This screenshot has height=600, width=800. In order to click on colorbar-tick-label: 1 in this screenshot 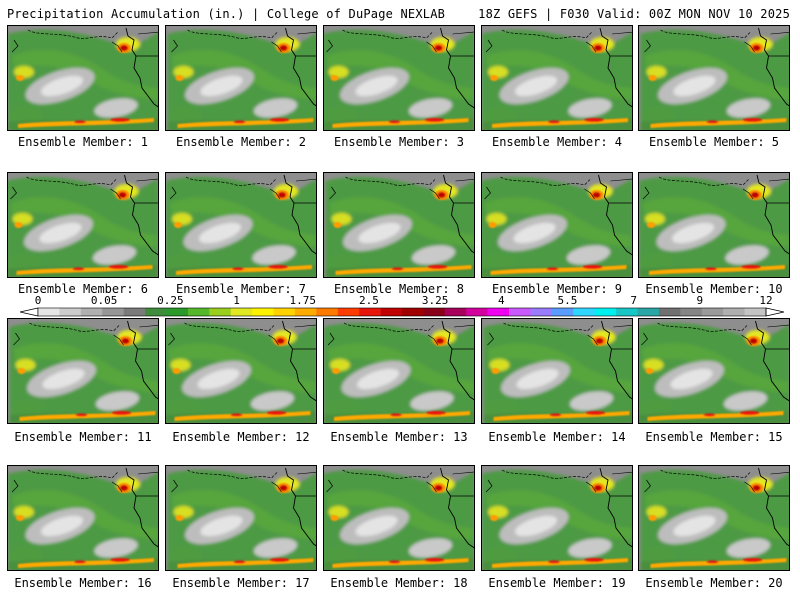, I will do `click(236, 300)`.